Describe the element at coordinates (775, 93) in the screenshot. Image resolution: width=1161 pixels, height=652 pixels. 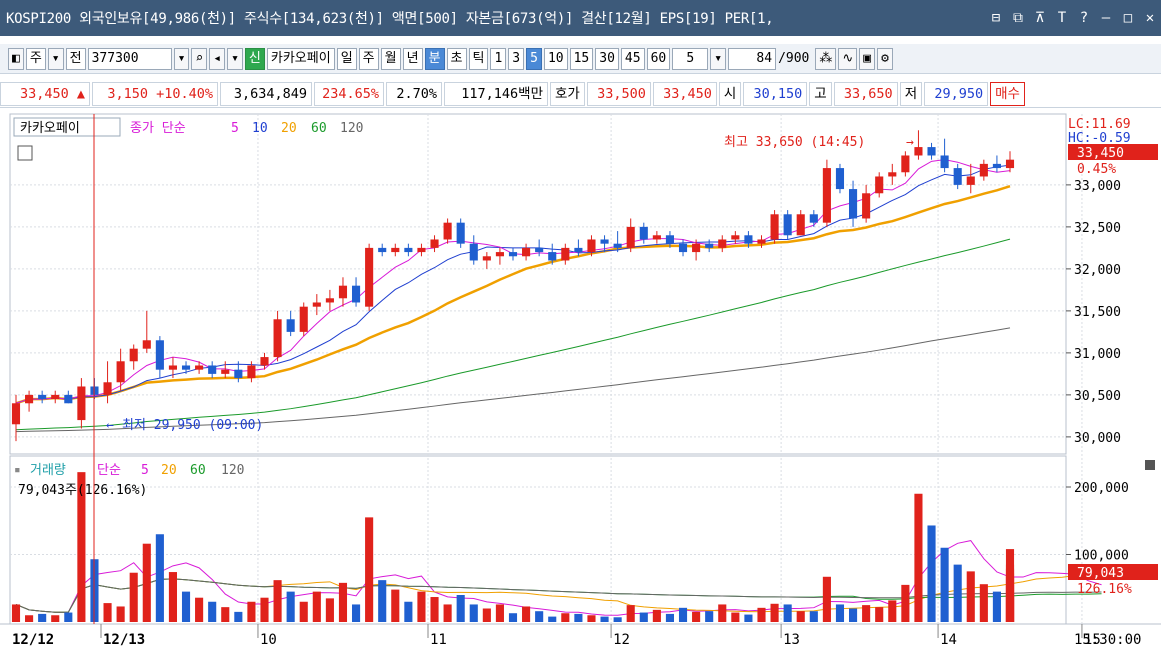
I see `open-price: 30,150` at that location.